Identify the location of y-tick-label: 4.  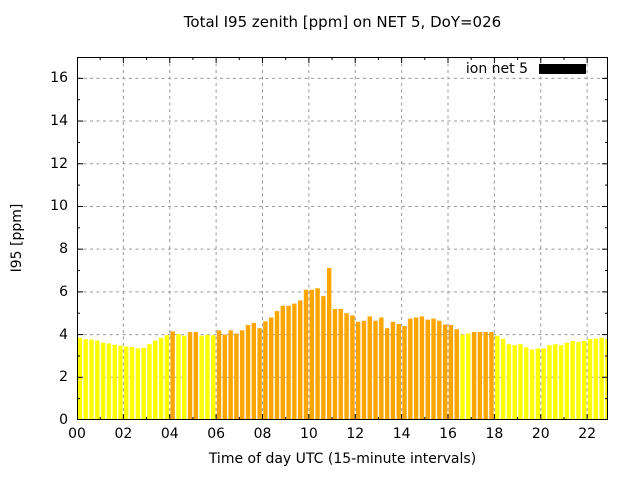
(63, 334).